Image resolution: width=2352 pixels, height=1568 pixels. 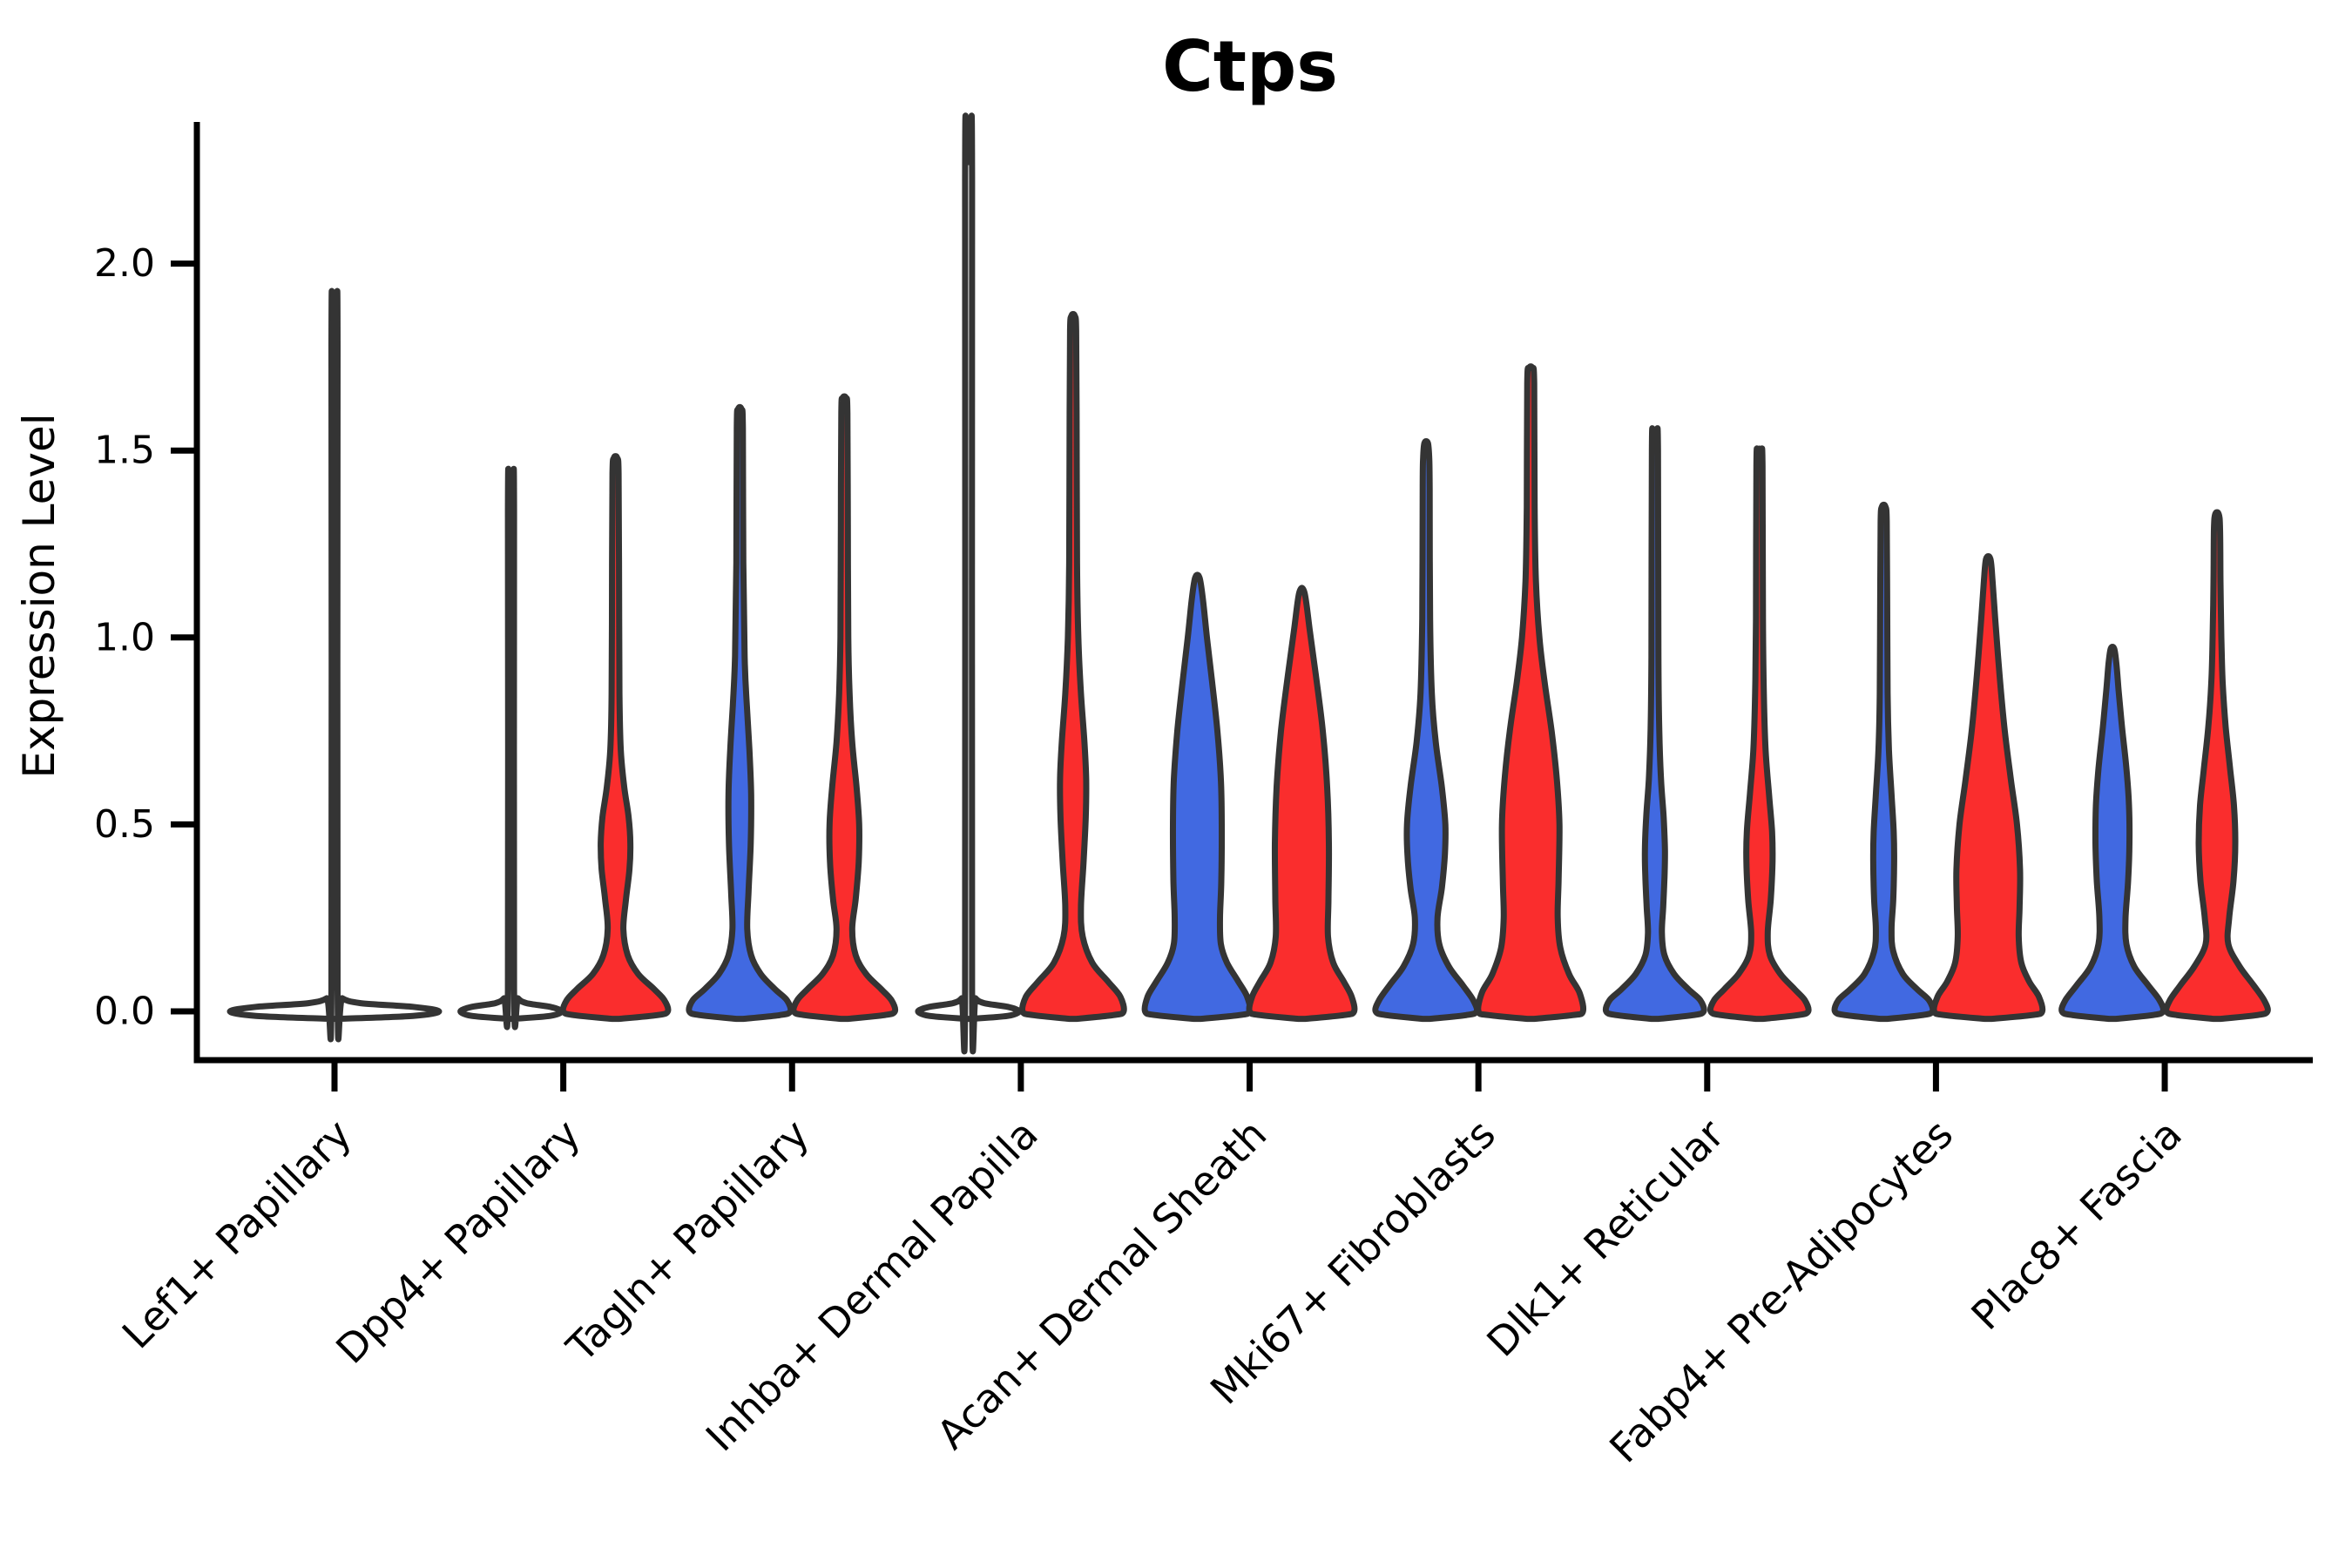 I want to click on violin-left-dpp4-papillary, so click(x=511, y=748).